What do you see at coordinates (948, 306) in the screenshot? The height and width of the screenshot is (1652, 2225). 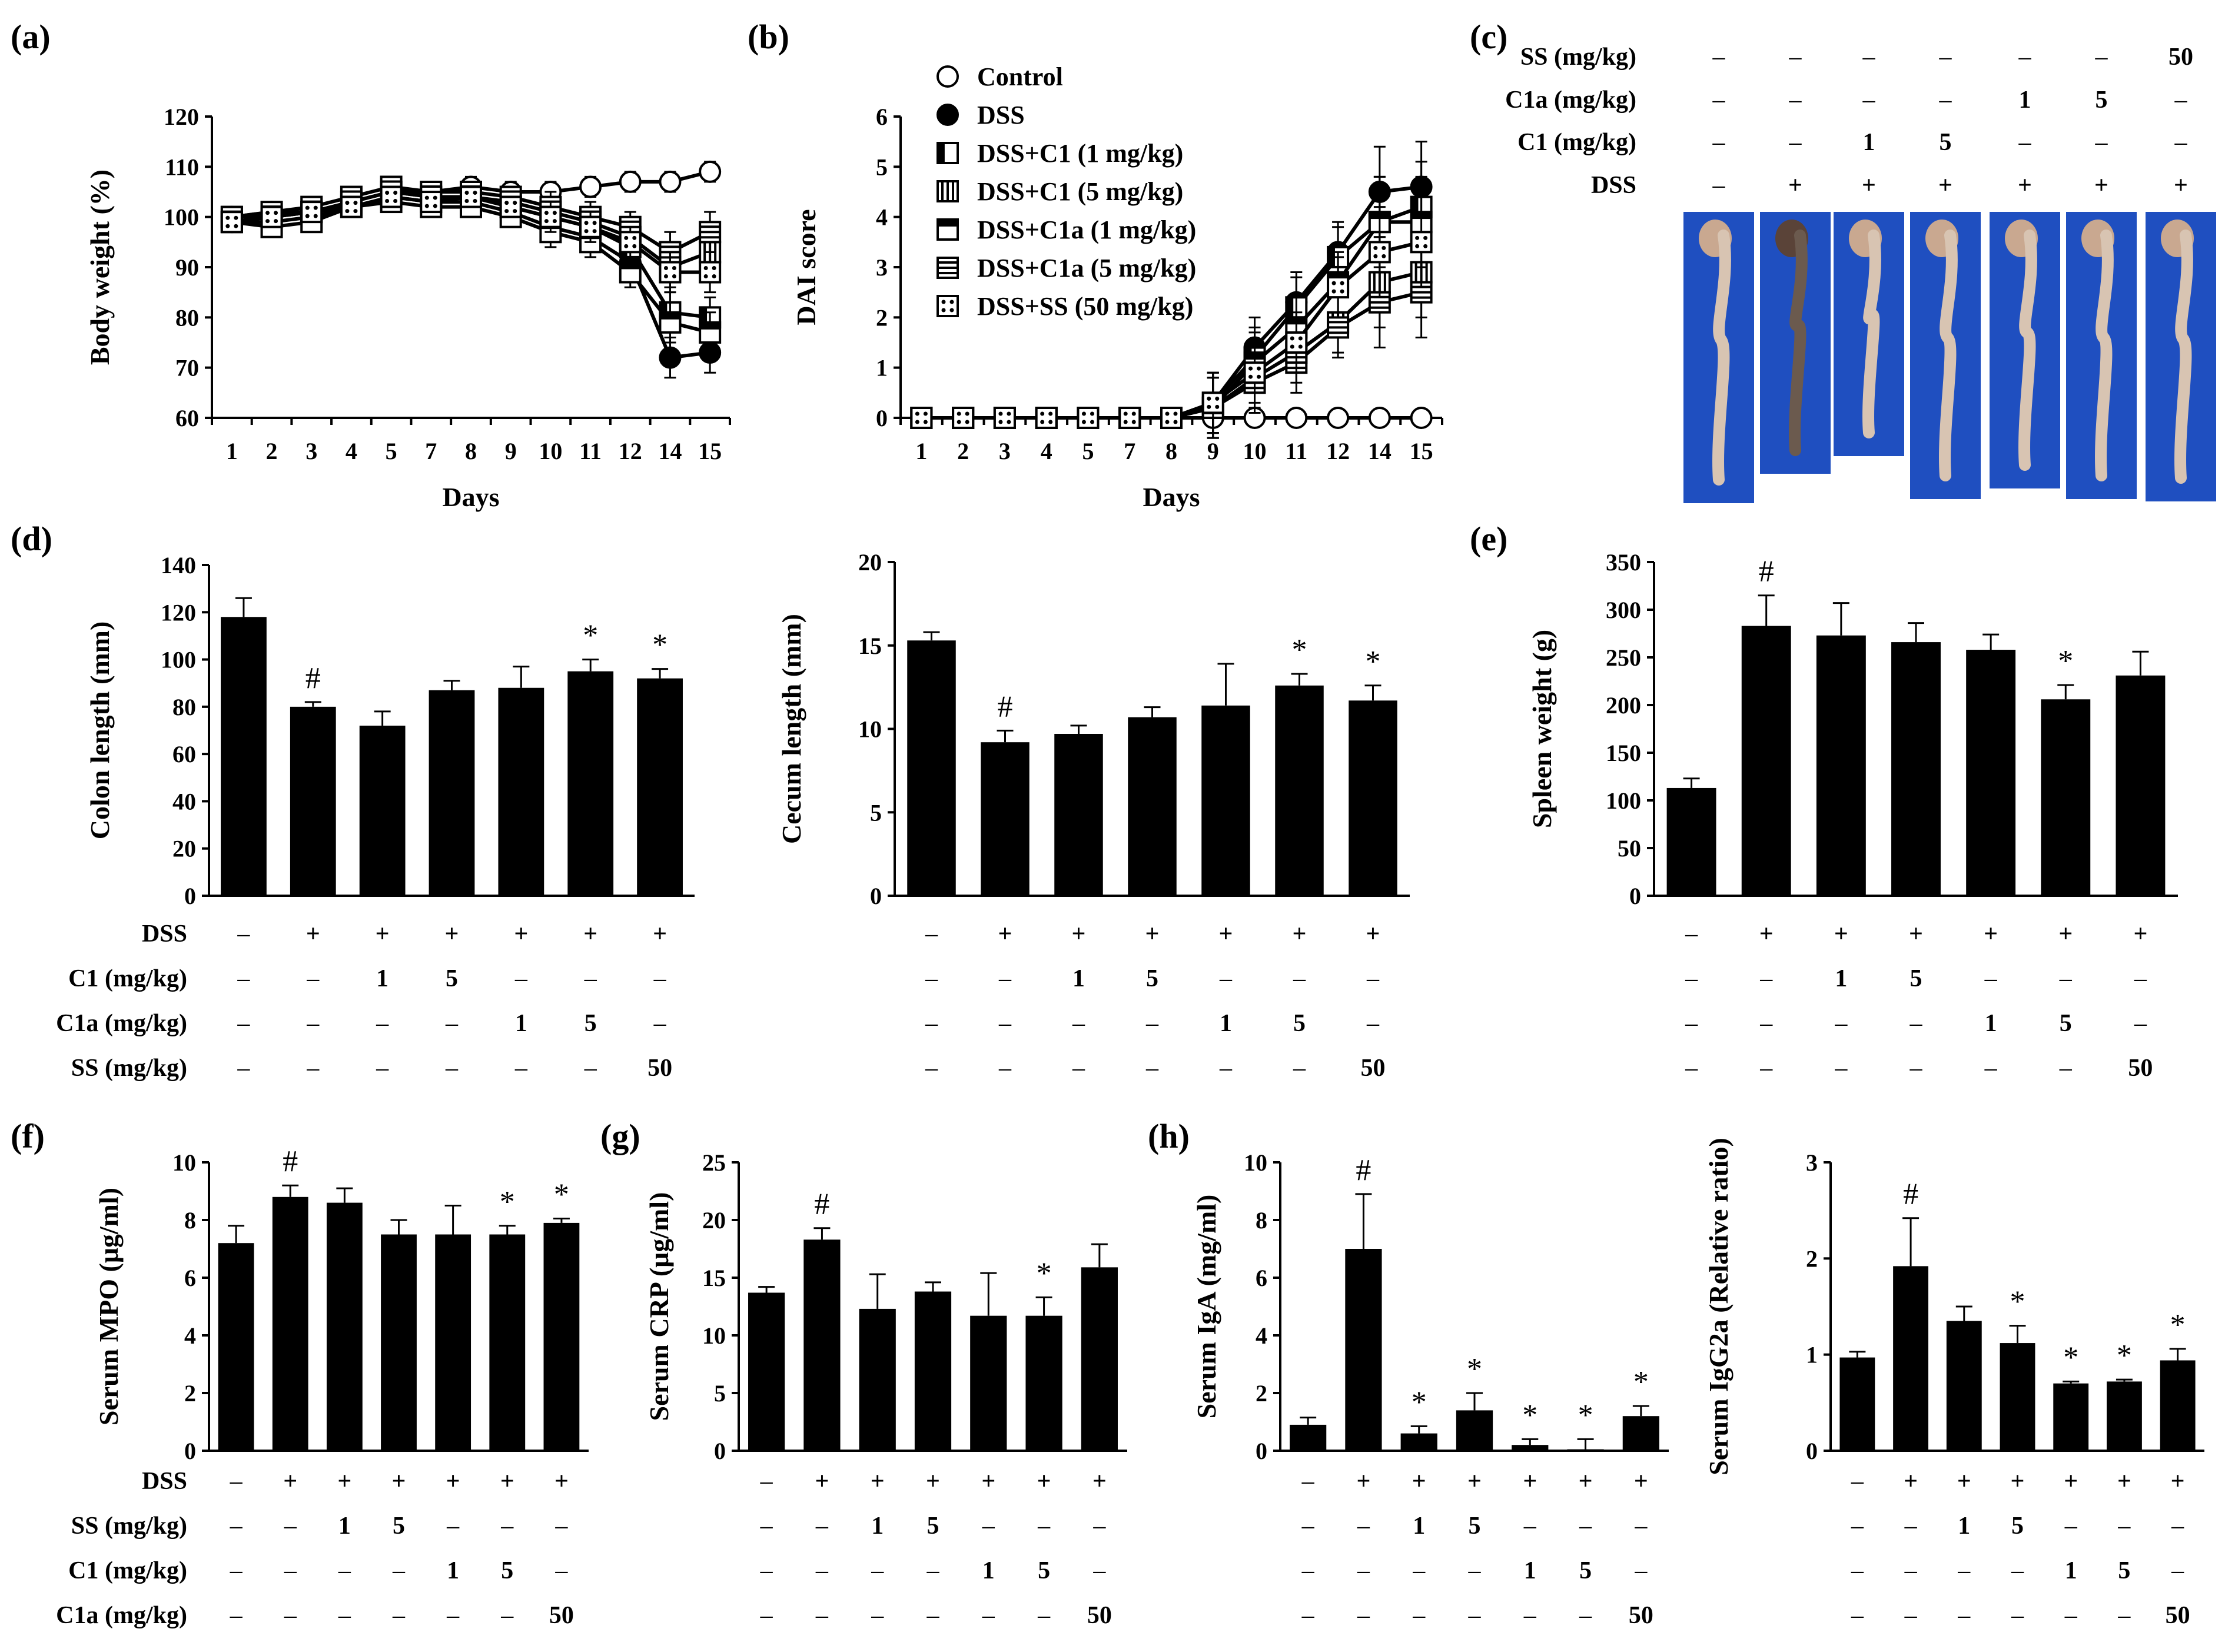 I see `legend-marker` at bounding box center [948, 306].